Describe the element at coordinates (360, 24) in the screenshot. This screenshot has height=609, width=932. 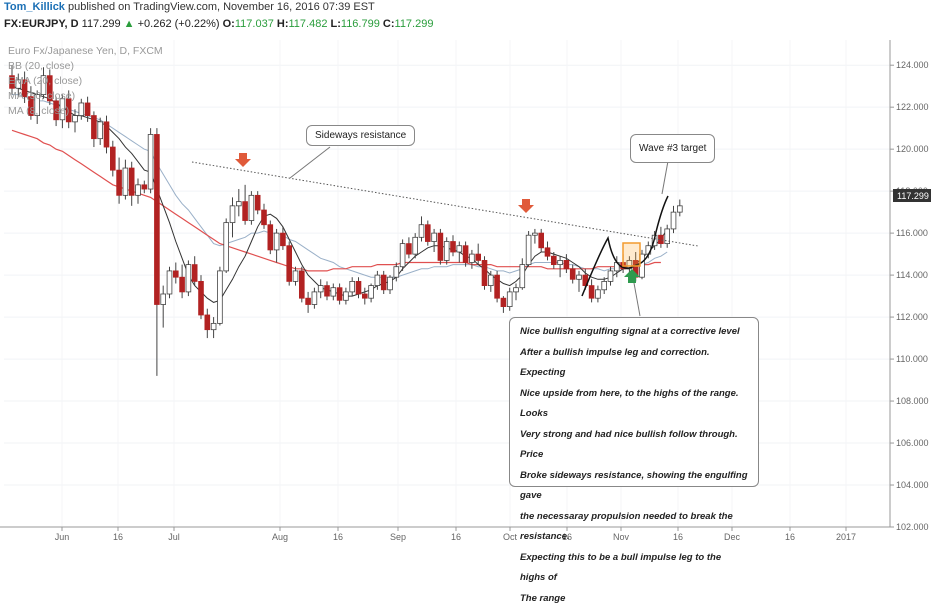
I see `low-value: 116.799` at that location.